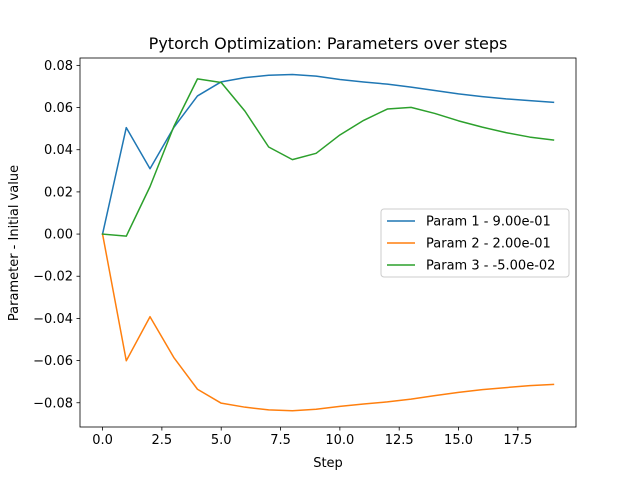 Image resolution: width=640 pixels, height=480 pixels. I want to click on legend-label-3: Param 3 - -5.00e-02, so click(490, 266).